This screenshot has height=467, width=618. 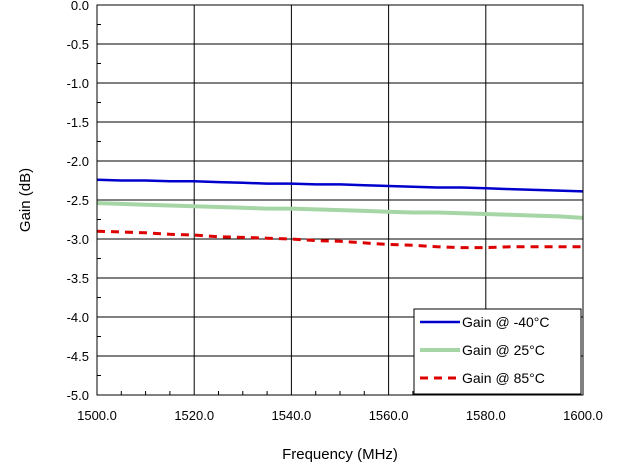 I want to click on y-tick-label: -5.0, so click(x=78, y=395).